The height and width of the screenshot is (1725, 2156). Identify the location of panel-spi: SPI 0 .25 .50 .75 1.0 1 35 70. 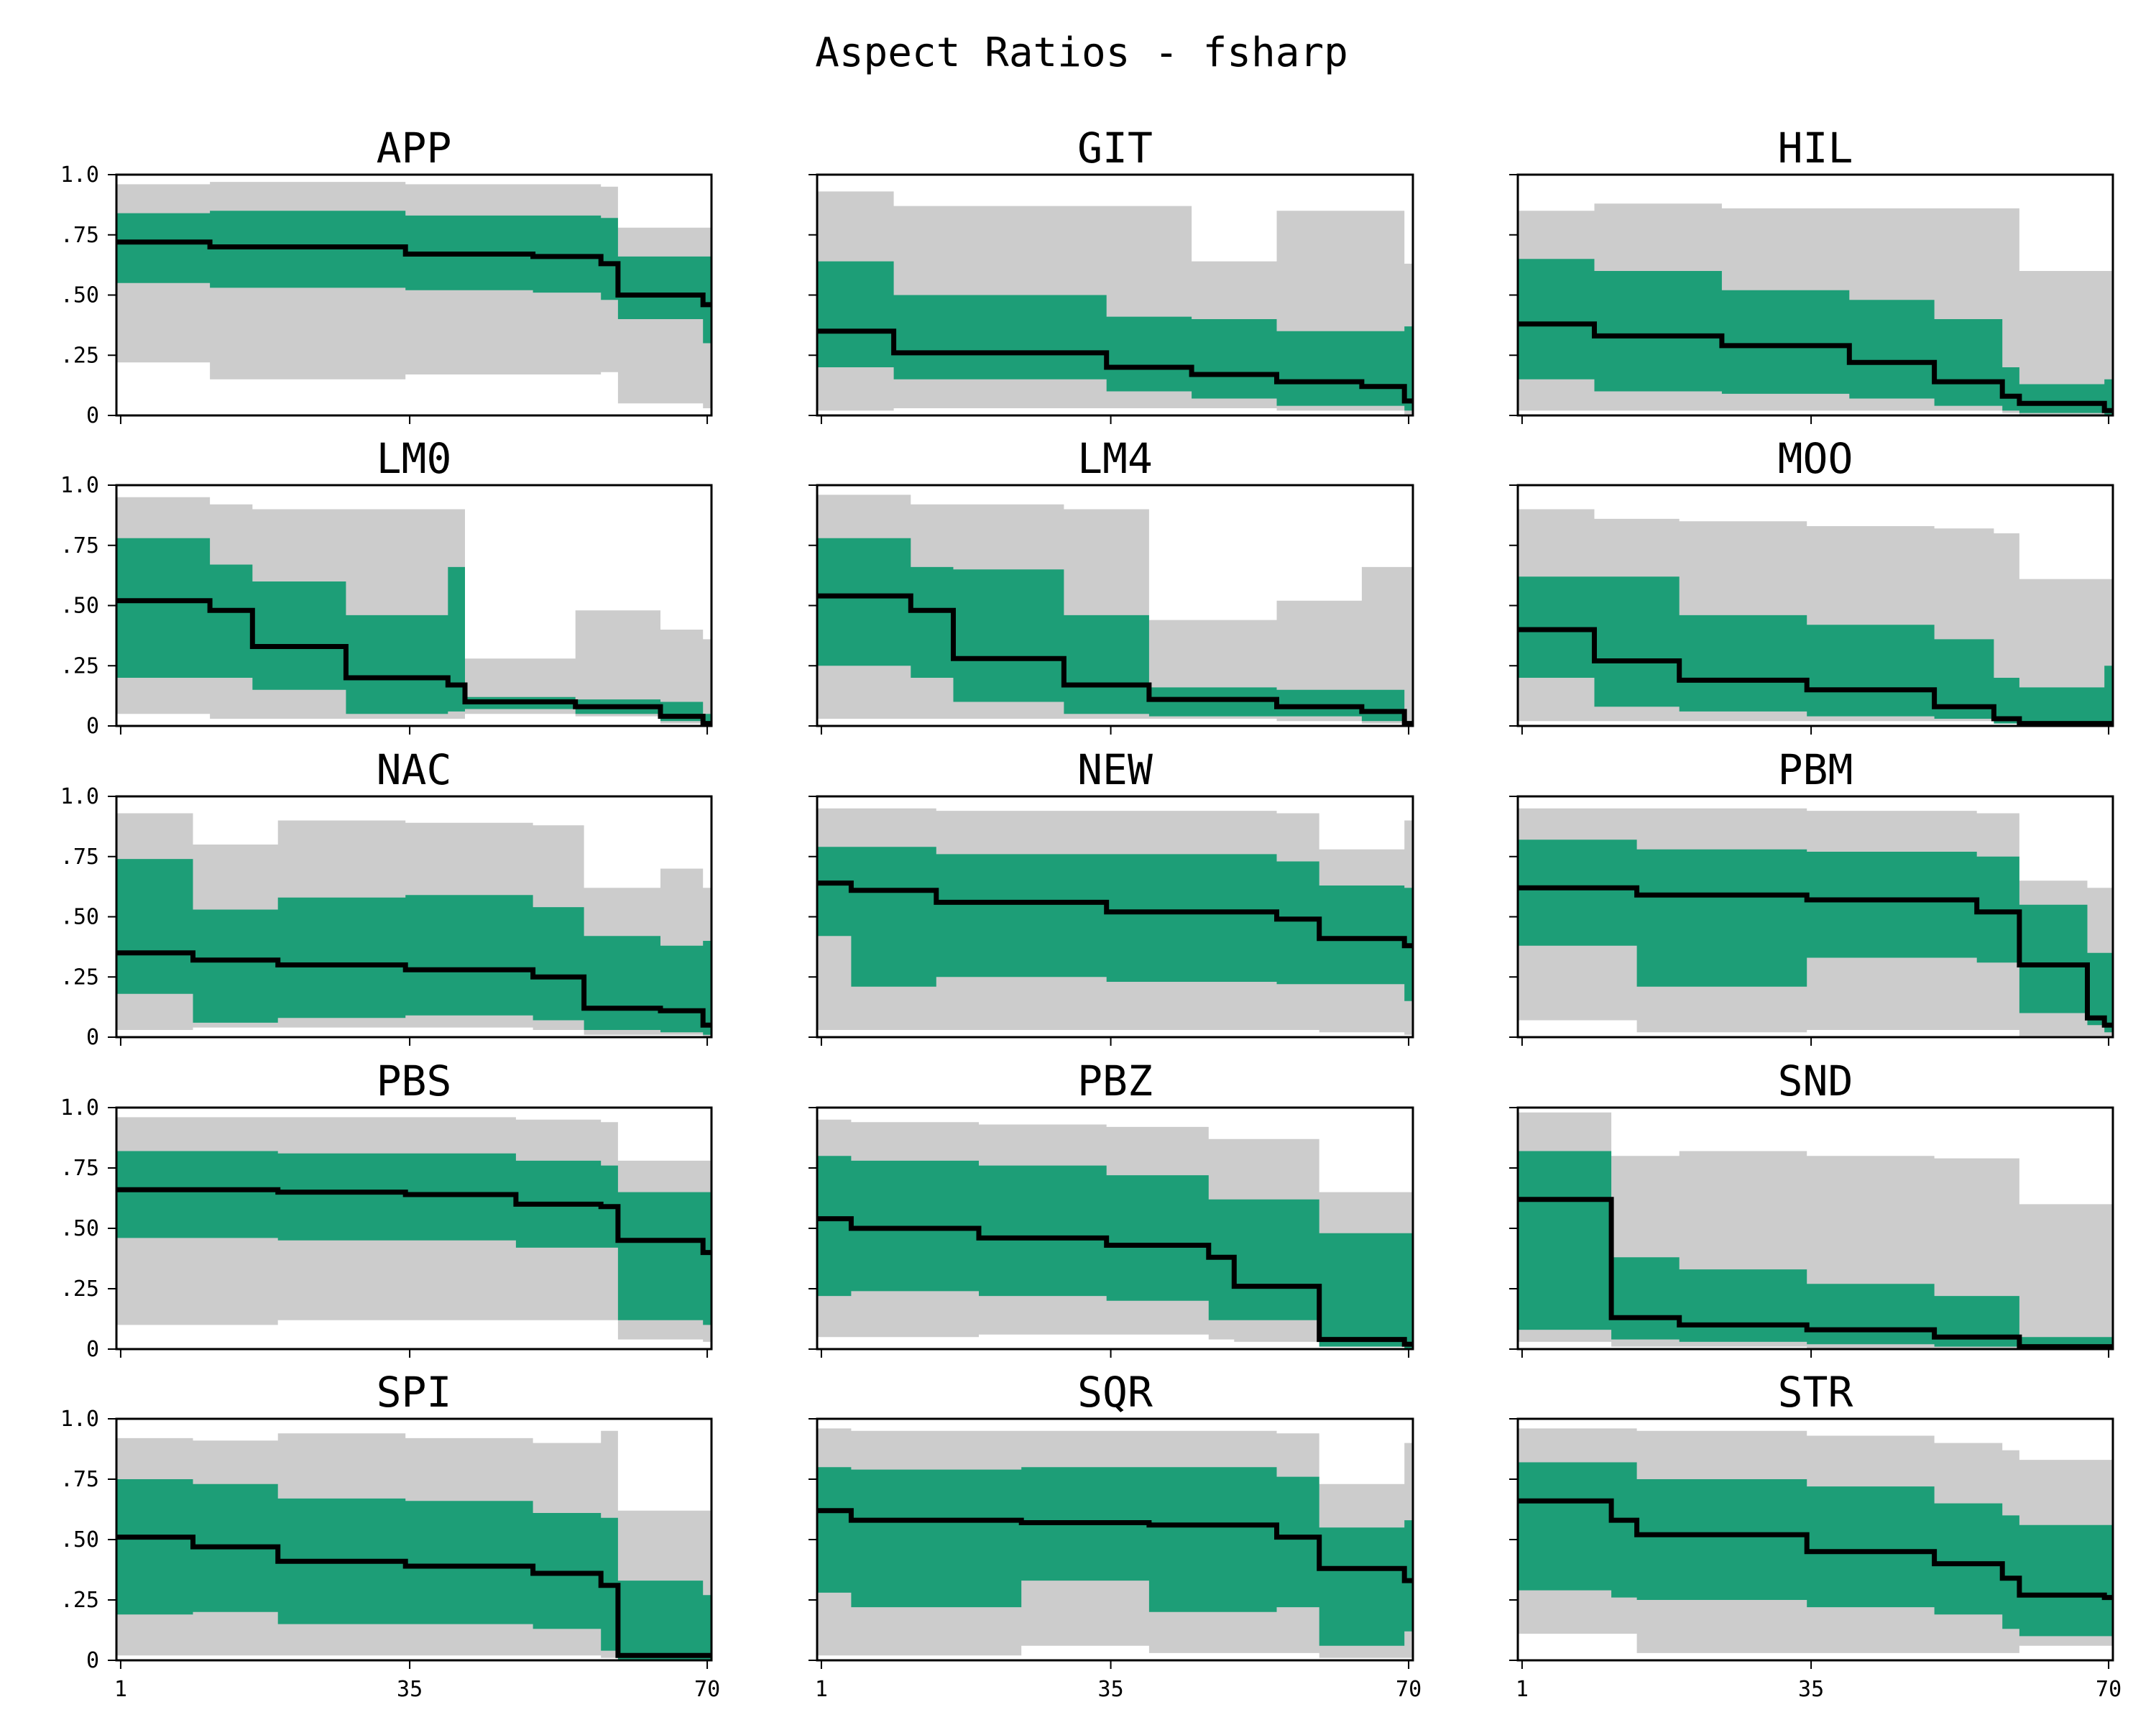
(390, 1535).